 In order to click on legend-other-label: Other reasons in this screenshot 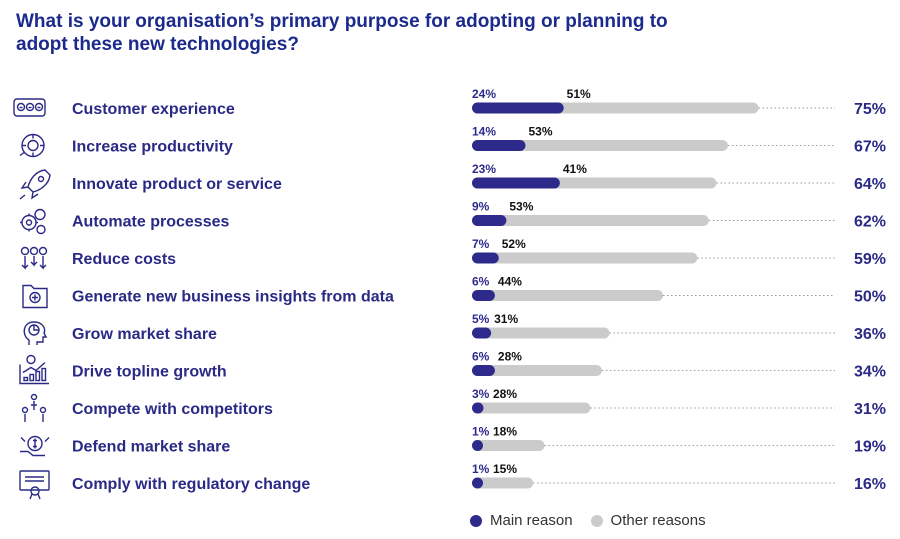, I will do `click(658, 520)`.